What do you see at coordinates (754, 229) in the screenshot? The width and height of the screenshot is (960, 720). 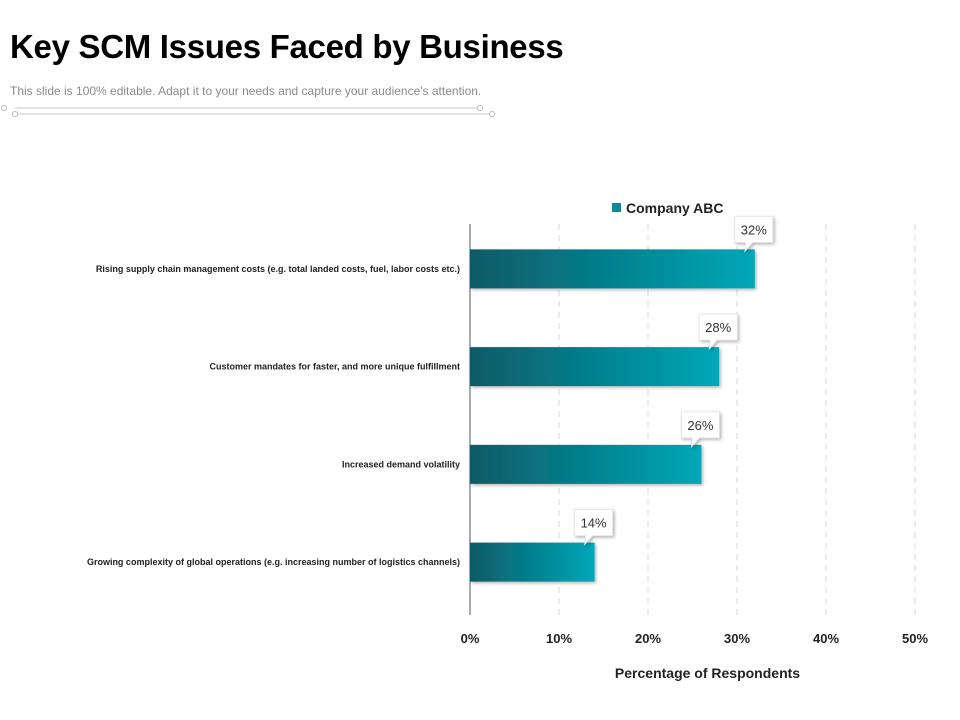 I see `data-label: 32%` at bounding box center [754, 229].